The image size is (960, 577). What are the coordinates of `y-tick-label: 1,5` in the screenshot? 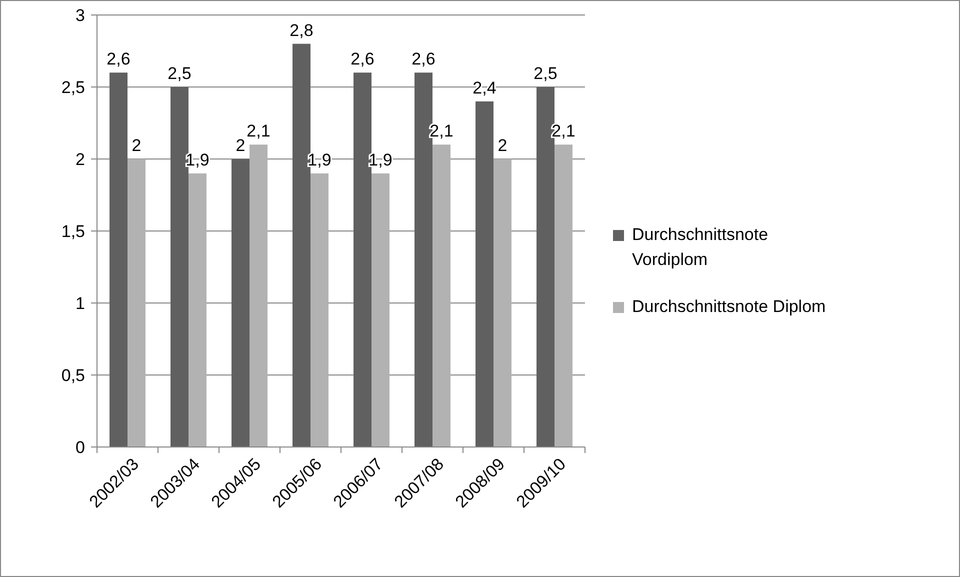 It's located at (73, 231).